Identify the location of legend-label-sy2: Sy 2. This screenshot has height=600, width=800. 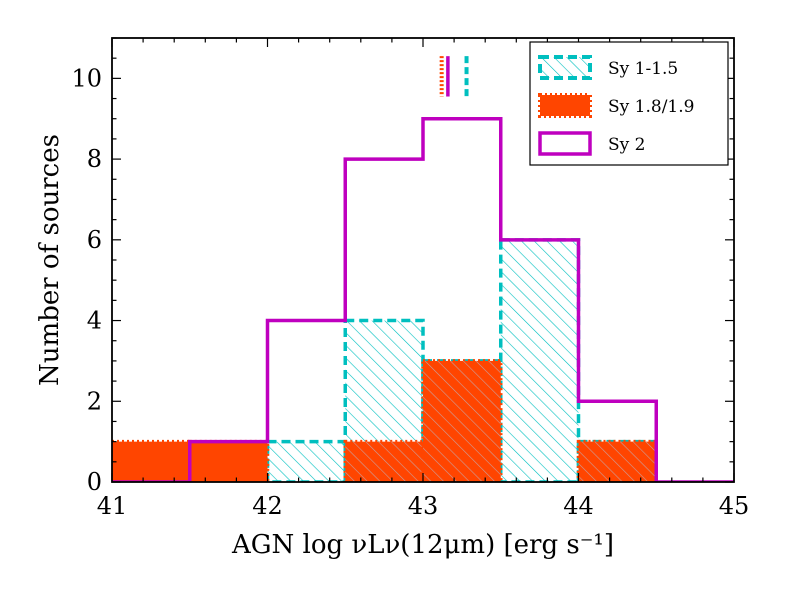
(626, 145).